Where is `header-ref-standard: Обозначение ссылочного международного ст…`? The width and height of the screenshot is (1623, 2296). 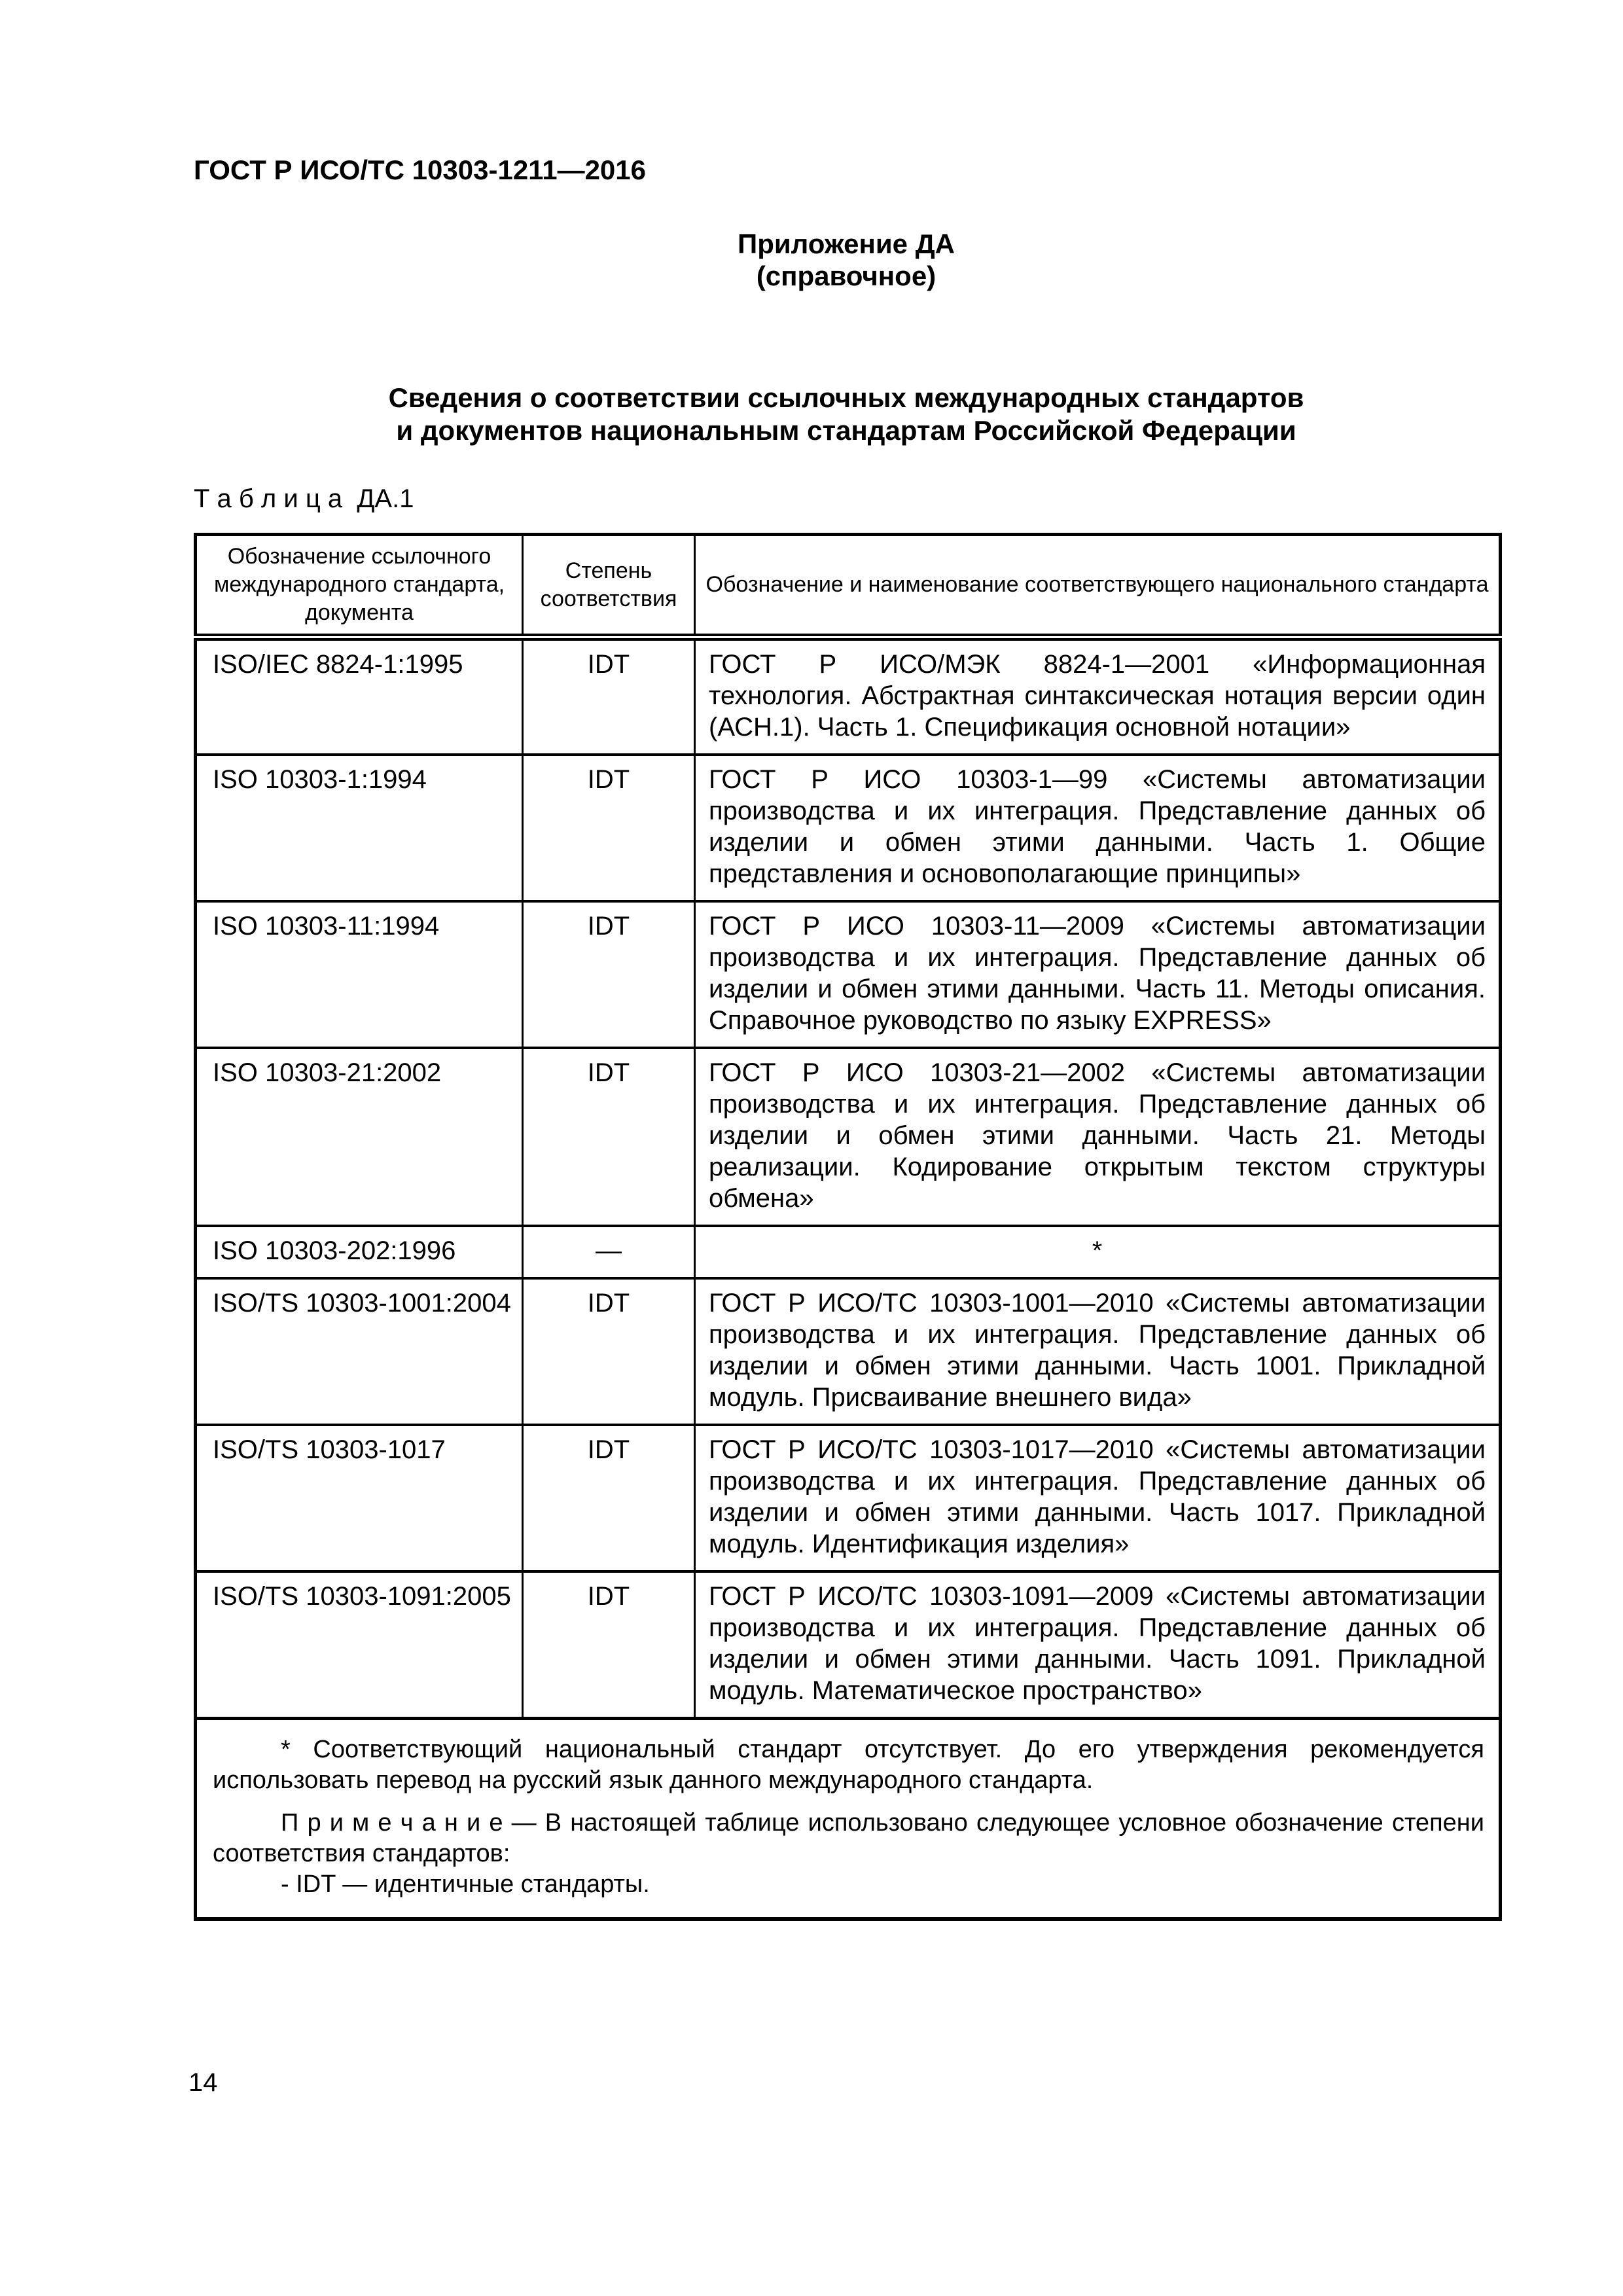 header-ref-standard: Обозначение ссылочного международного ст… is located at coordinates (359, 587).